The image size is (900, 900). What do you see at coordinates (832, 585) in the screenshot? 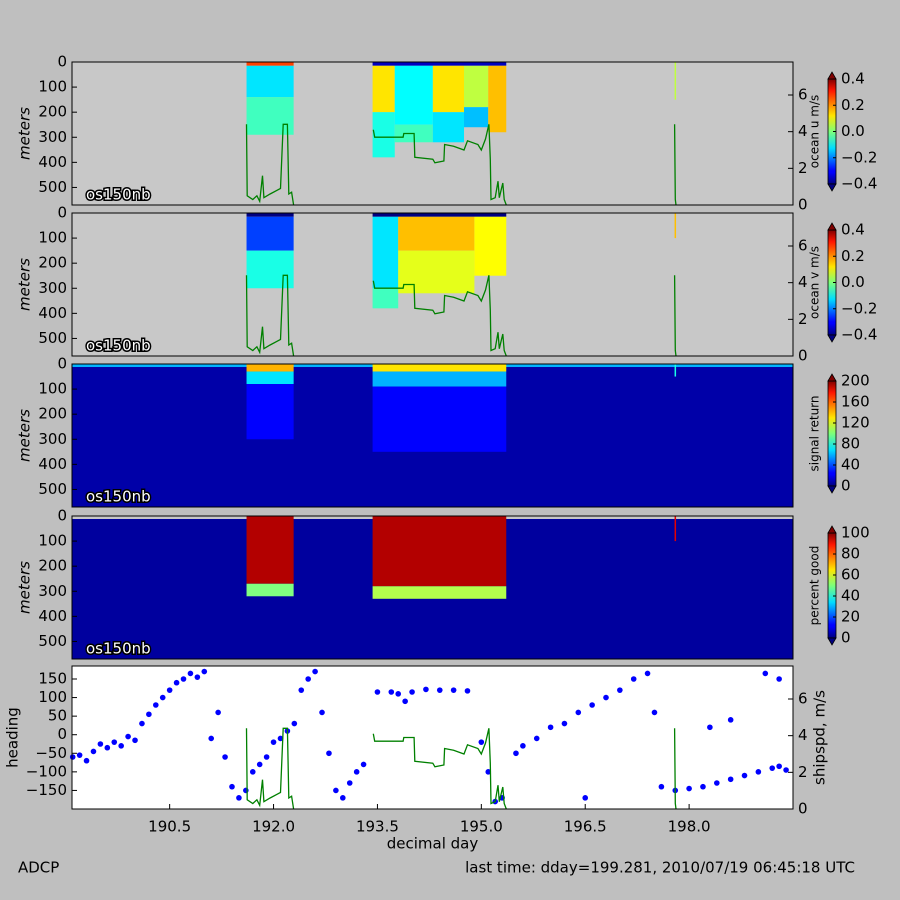
I see `colorbar` at bounding box center [832, 585].